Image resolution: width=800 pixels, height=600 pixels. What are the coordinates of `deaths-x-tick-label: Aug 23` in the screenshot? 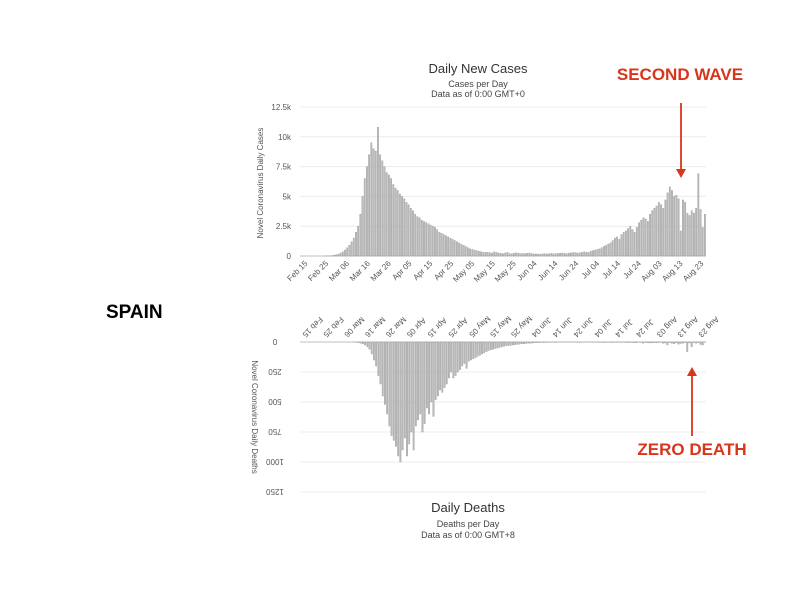 It's located at (708, 327).